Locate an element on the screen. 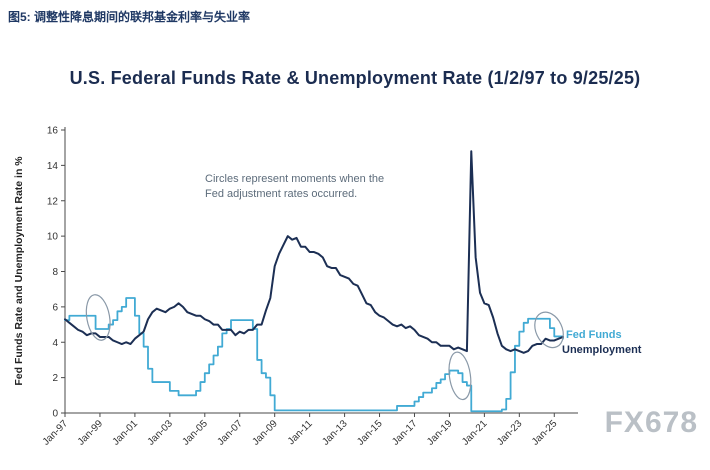 The height and width of the screenshot is (470, 710). x-tick-label: Jan-25 is located at coordinates (545, 433).